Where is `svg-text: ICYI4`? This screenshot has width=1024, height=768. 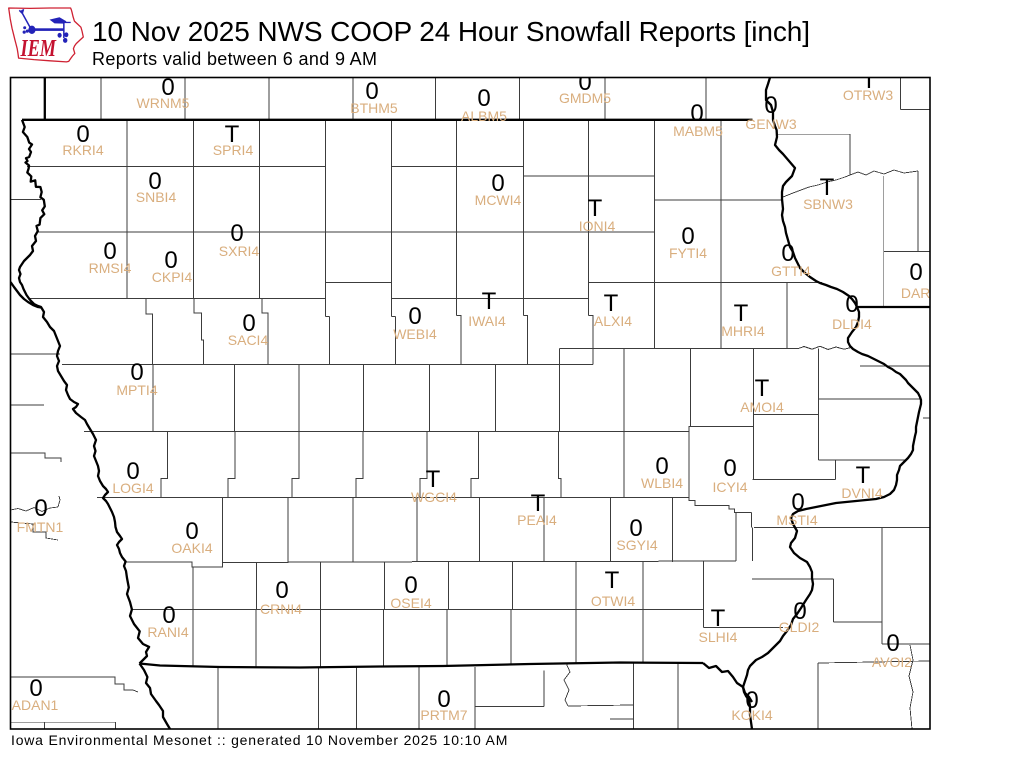
svg-text: ICYI4 is located at coordinates (729, 487).